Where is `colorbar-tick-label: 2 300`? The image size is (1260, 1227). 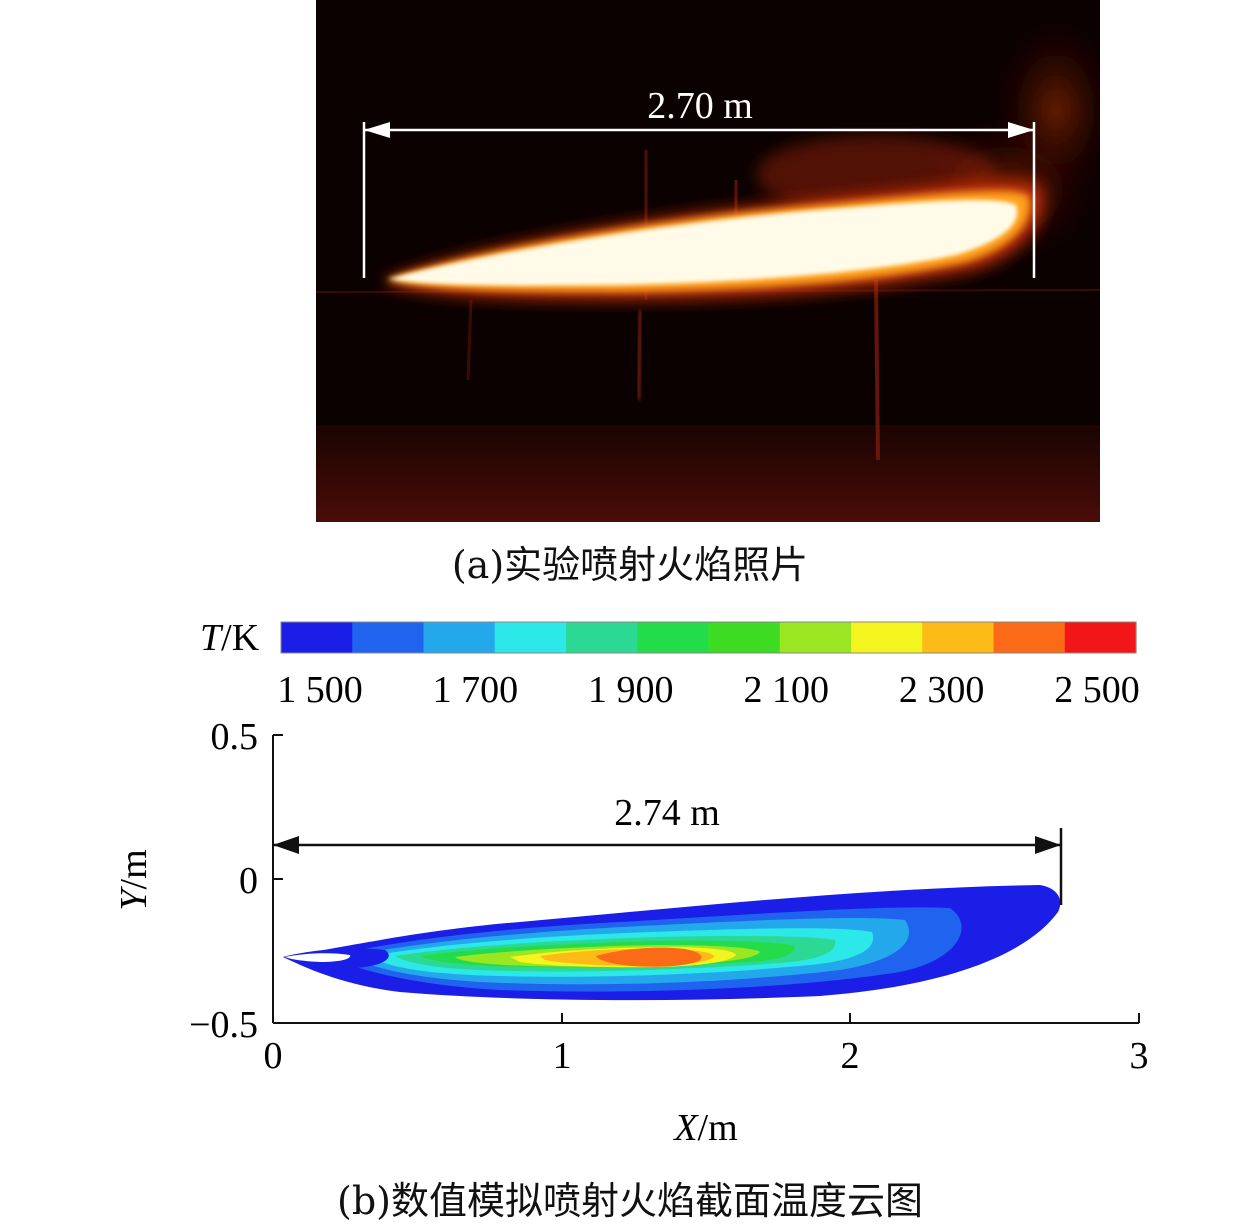
colorbar-tick-label: 2 300 is located at coordinates (942, 690).